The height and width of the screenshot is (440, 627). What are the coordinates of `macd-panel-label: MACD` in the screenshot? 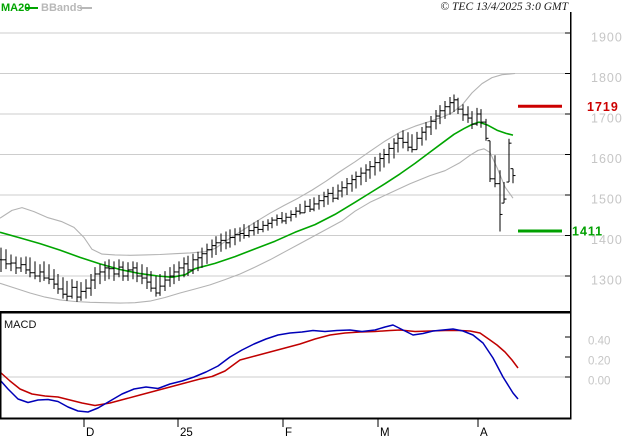 It's located at (20, 325).